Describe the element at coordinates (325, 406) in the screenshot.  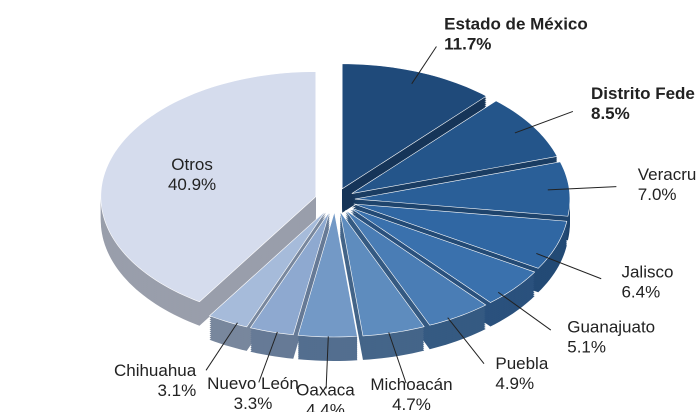
I see `slice-value-label: 4.4%` at that location.